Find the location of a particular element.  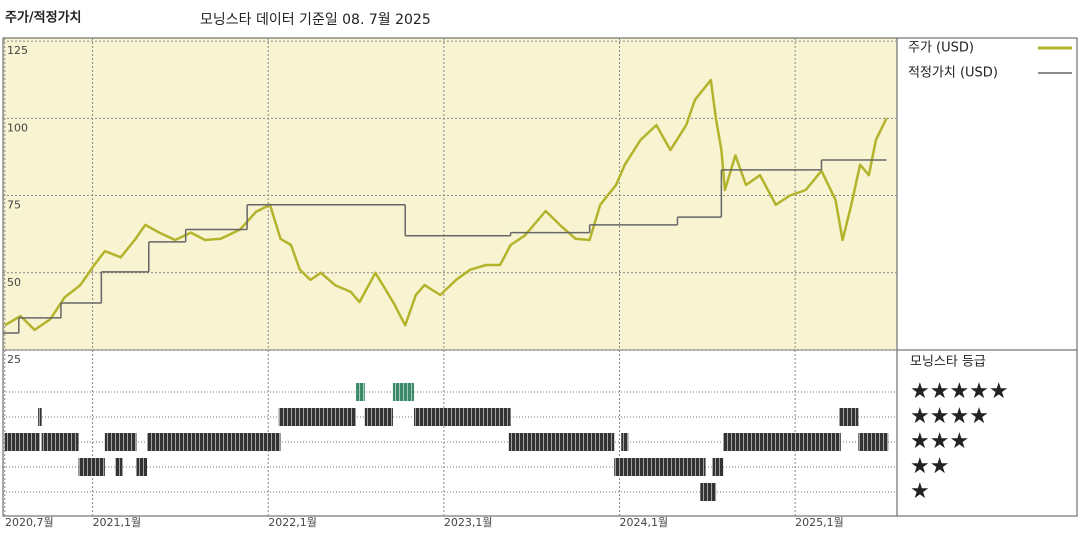

chart-subtitle: 모닝스타 데이터 기준일 08. 7월 2025 is located at coordinates (315, 20).